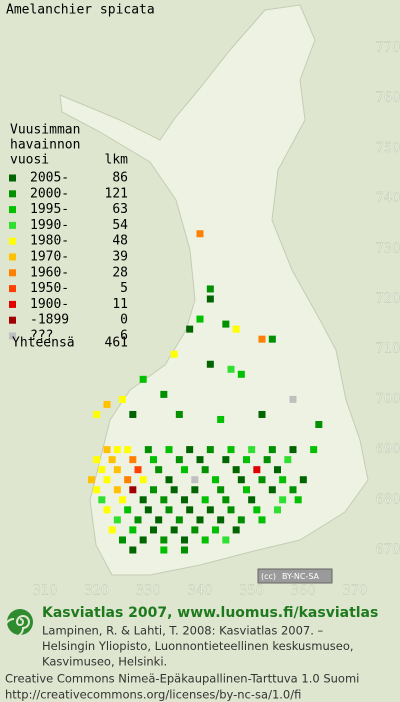 The width and height of the screenshot is (400, 702). What do you see at coordinates (388, 550) in the screenshot?
I see `y-tick-label: 670` at bounding box center [388, 550].